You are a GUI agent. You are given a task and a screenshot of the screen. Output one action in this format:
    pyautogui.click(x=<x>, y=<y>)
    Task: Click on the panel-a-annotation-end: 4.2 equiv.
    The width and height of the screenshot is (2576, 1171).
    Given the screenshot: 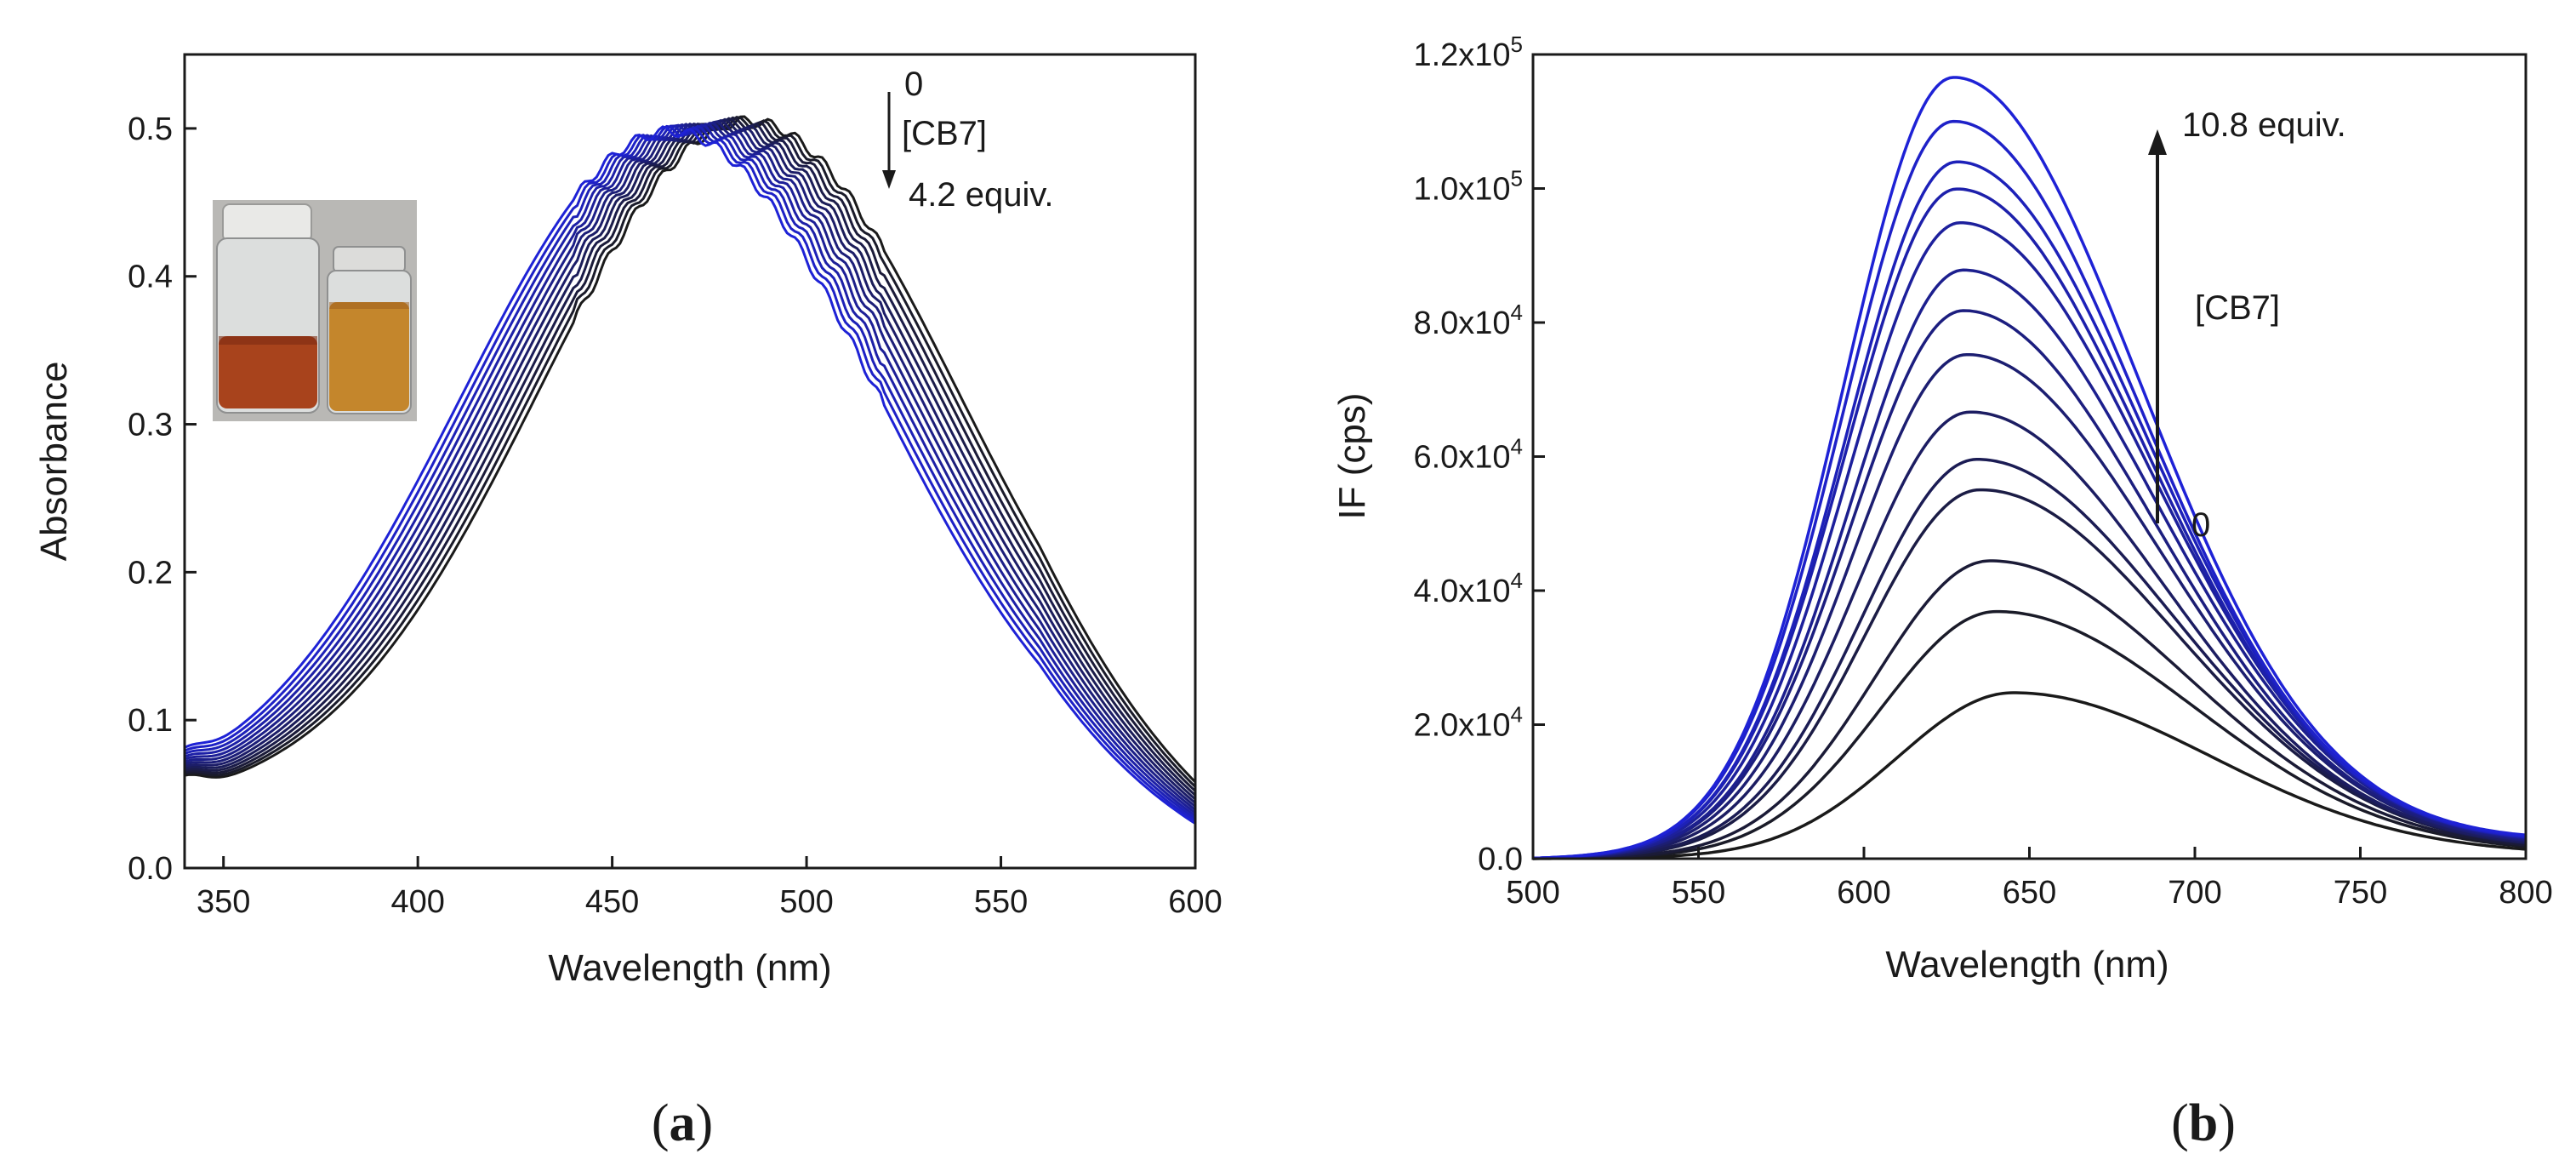 What is the action you would take?
    pyautogui.click(x=982, y=195)
    